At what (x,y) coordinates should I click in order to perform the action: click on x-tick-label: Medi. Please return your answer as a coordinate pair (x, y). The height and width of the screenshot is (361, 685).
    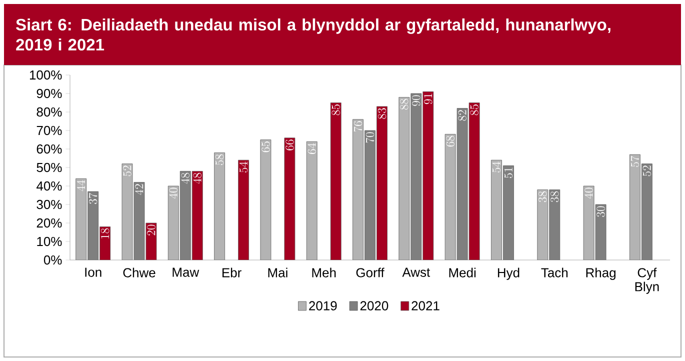
    Looking at the image, I should click on (462, 273).